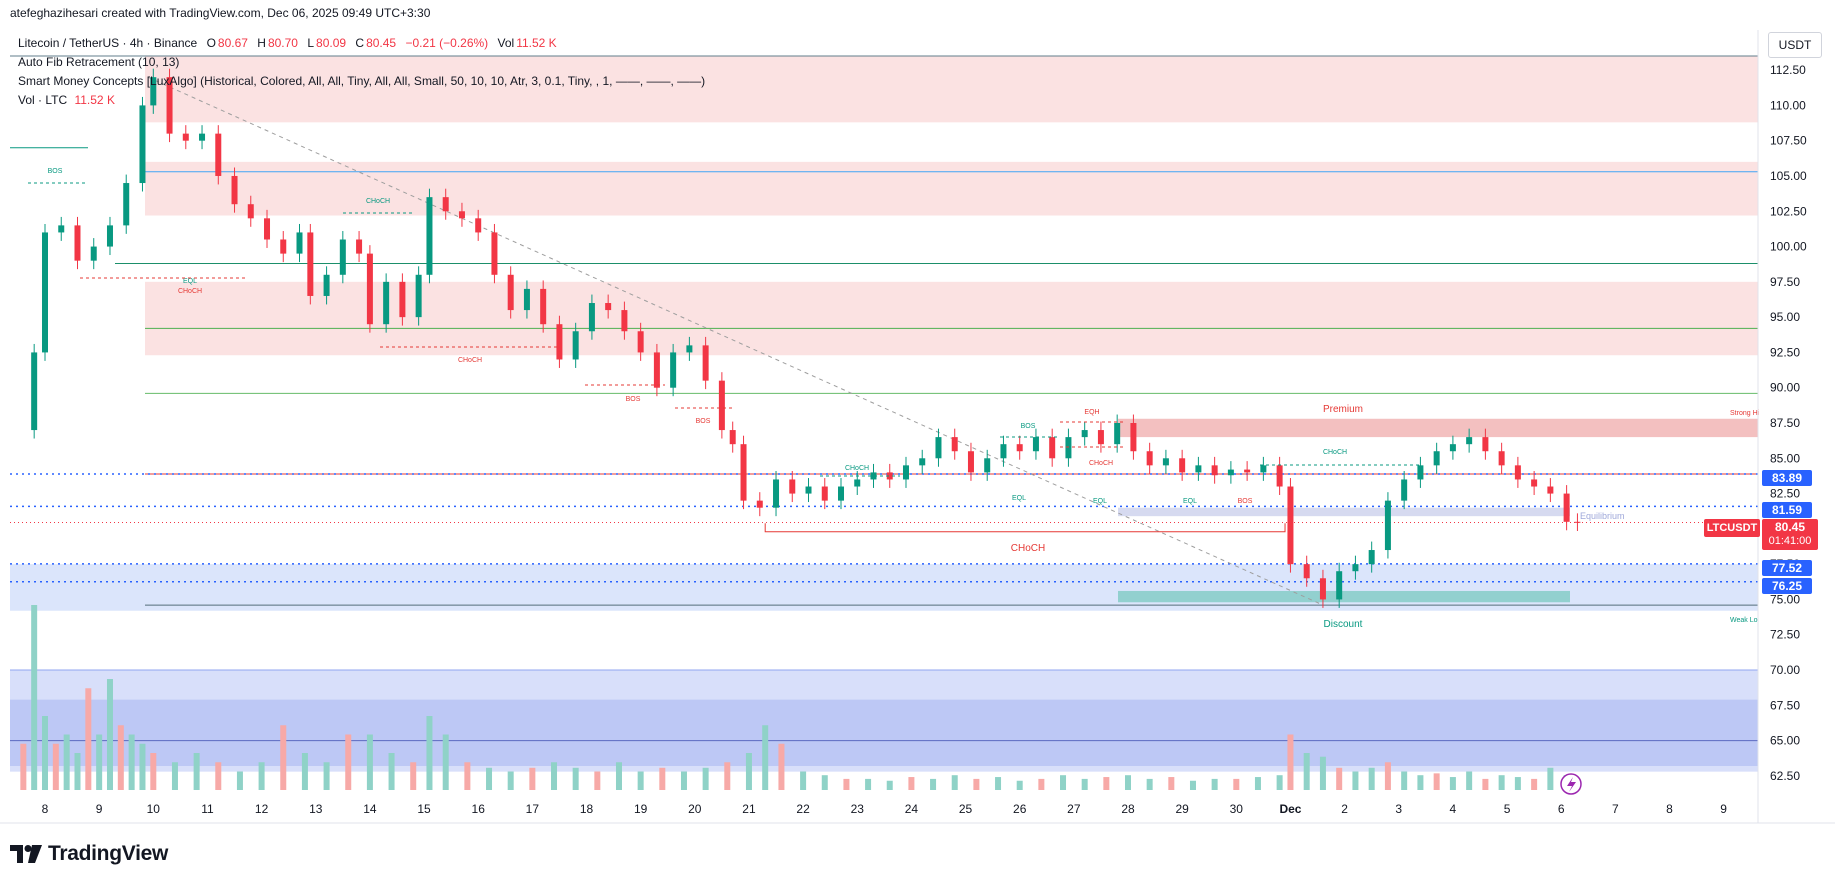 The width and height of the screenshot is (1835, 883). Describe the element at coordinates (447, 43) in the screenshot. I see `change-value: −0.21 (−0.26%)` at that location.